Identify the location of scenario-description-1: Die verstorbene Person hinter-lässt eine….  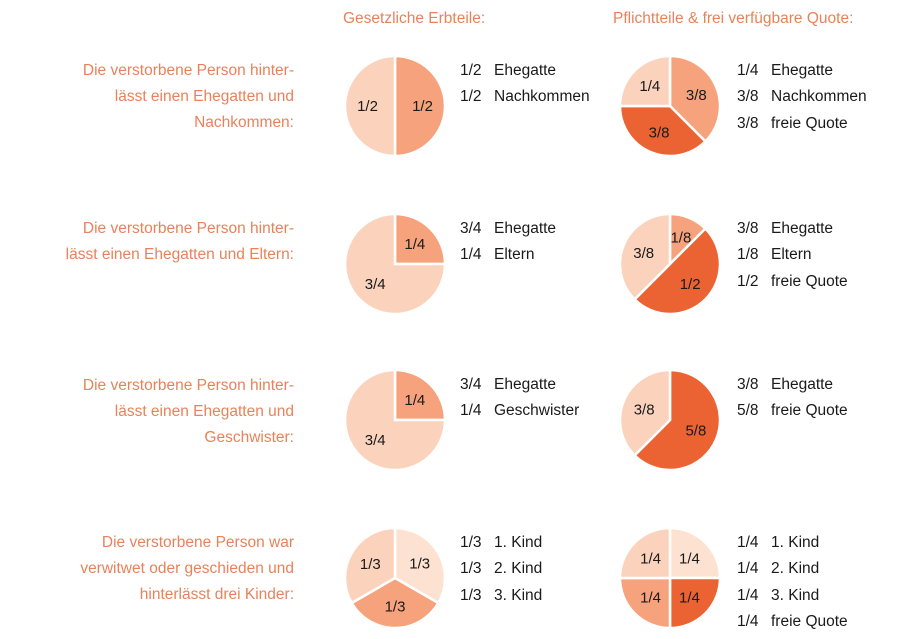
(188, 97).